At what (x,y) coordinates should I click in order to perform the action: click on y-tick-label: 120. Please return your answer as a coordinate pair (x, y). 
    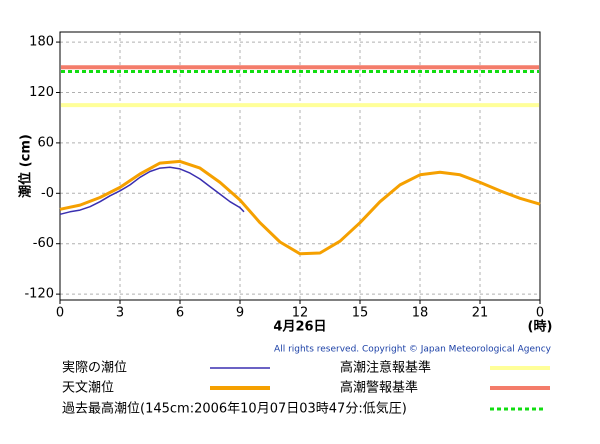
    Looking at the image, I should click on (41, 92).